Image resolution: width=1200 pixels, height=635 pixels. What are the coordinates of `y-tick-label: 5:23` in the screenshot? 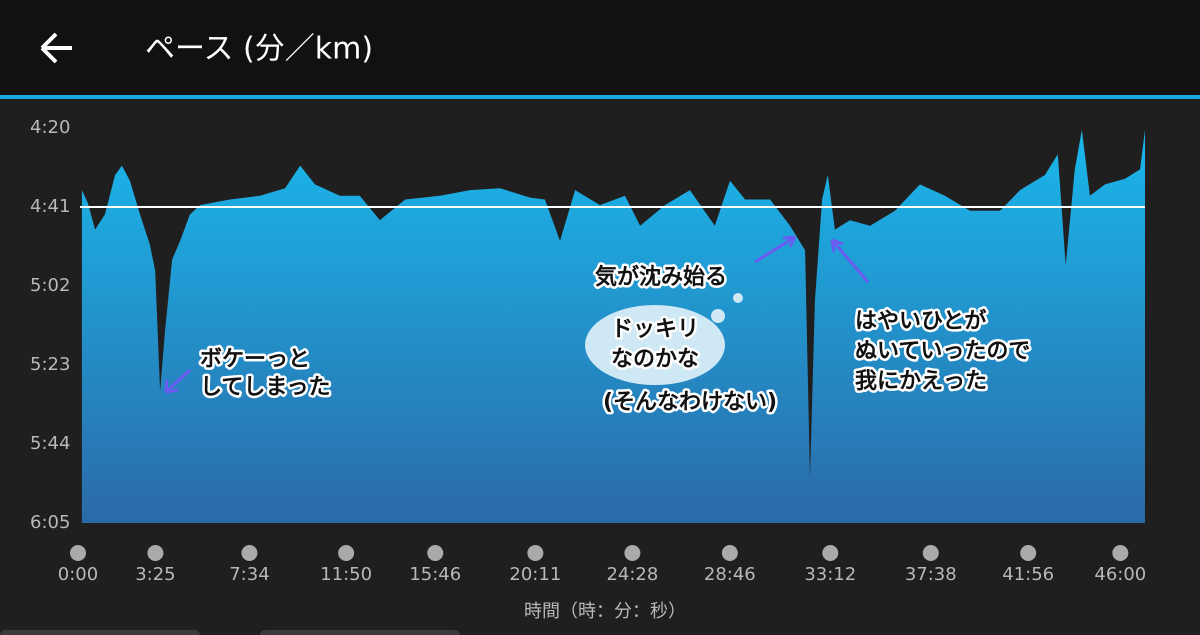 It's located at (50, 364).